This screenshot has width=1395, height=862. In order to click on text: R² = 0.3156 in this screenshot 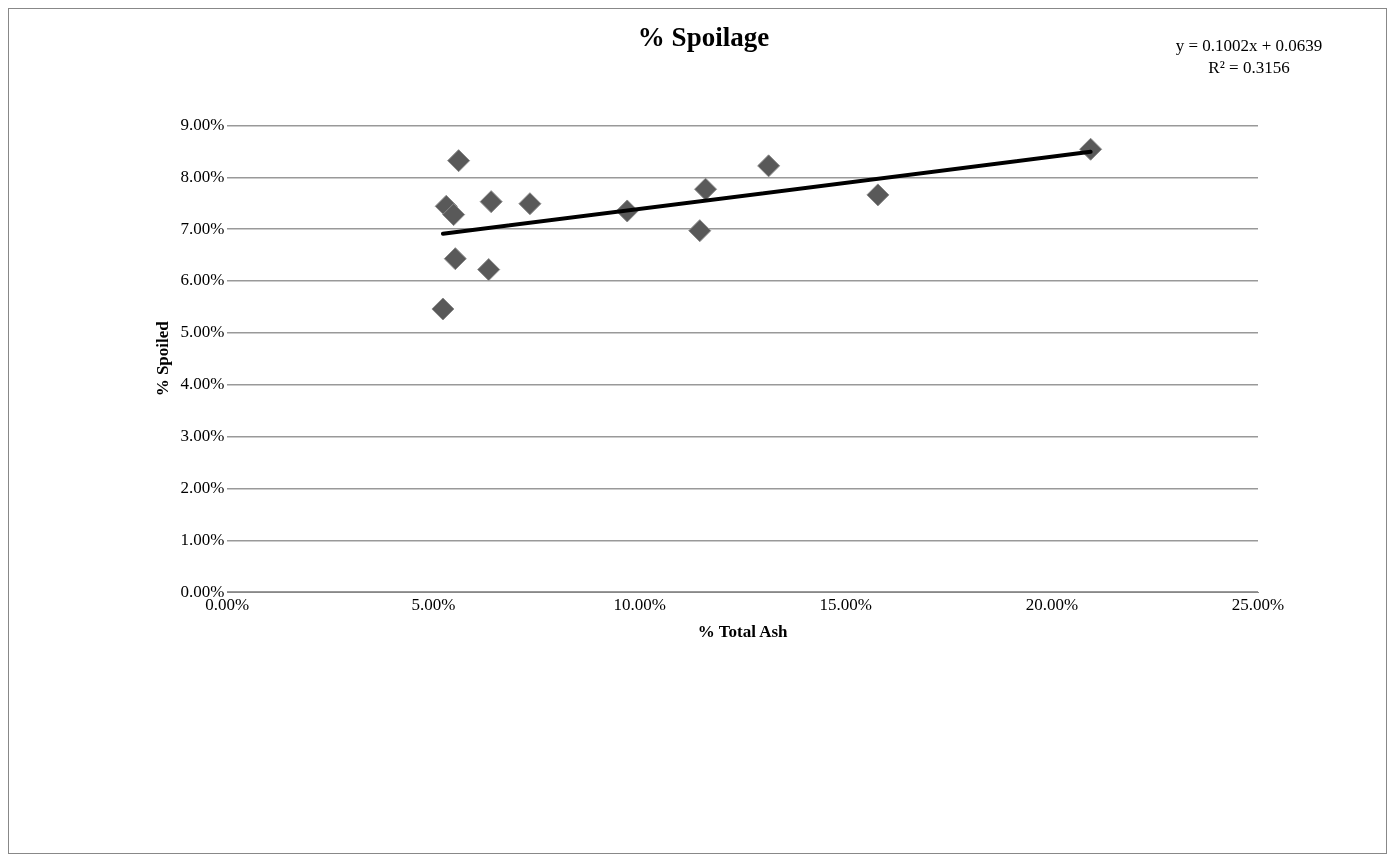, I will do `click(1249, 67)`.